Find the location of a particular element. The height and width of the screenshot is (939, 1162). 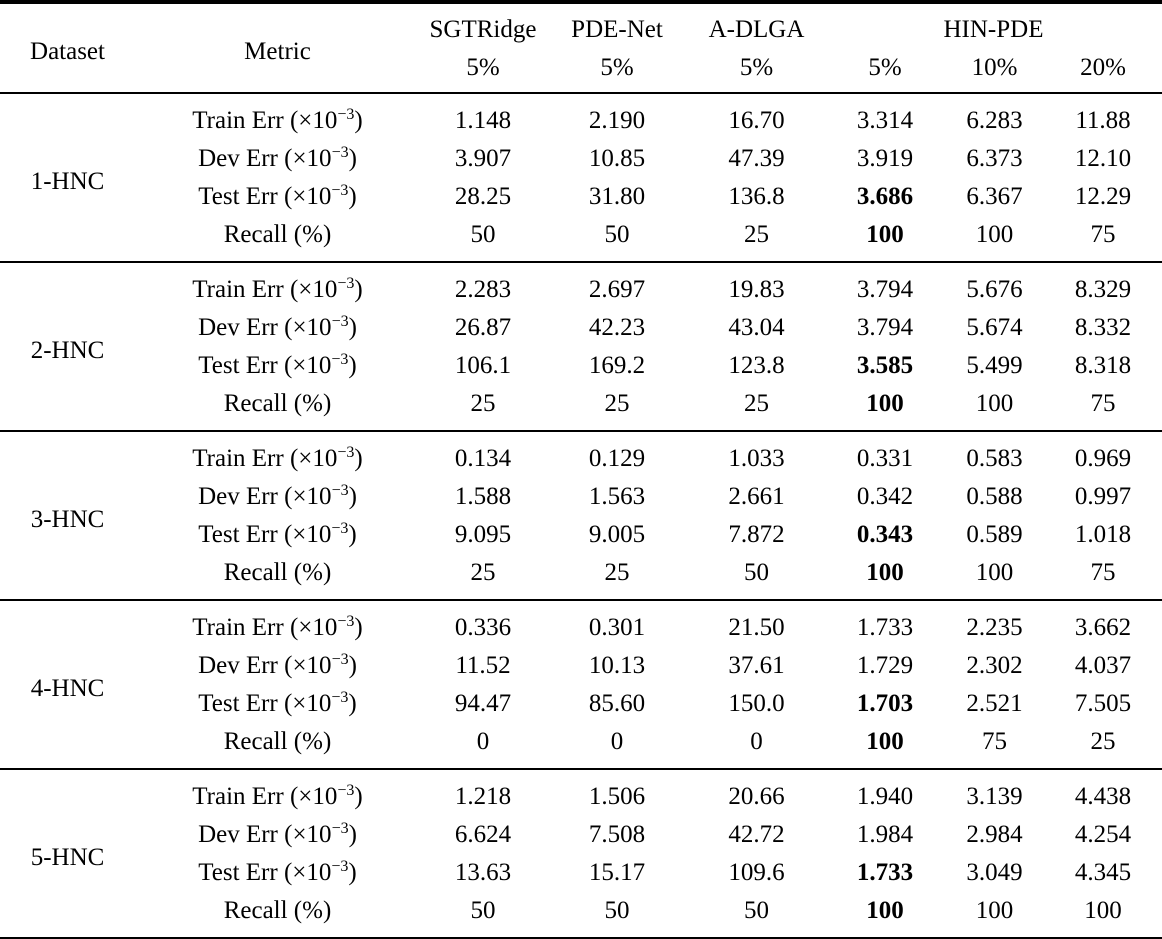

value-cell: 1.940 is located at coordinates (885, 796).